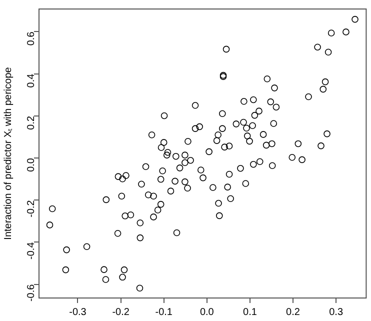 Image resolution: width=371 pixels, height=321 pixels. Describe the element at coordinates (164, 312) in the screenshot. I see `x-tick-label: -0.1` at that location.